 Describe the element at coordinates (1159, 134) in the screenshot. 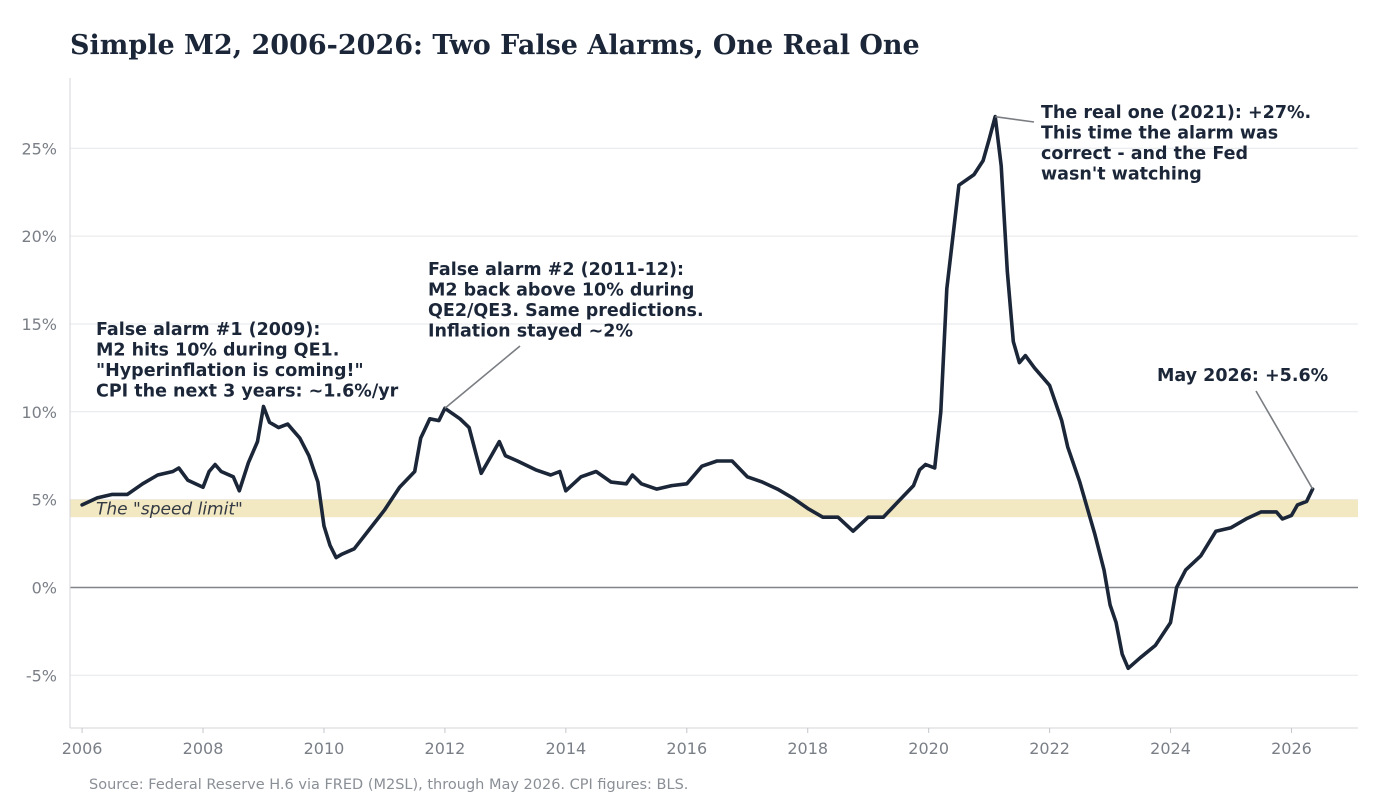

I see `annotation-line: This time the alarm was` at that location.